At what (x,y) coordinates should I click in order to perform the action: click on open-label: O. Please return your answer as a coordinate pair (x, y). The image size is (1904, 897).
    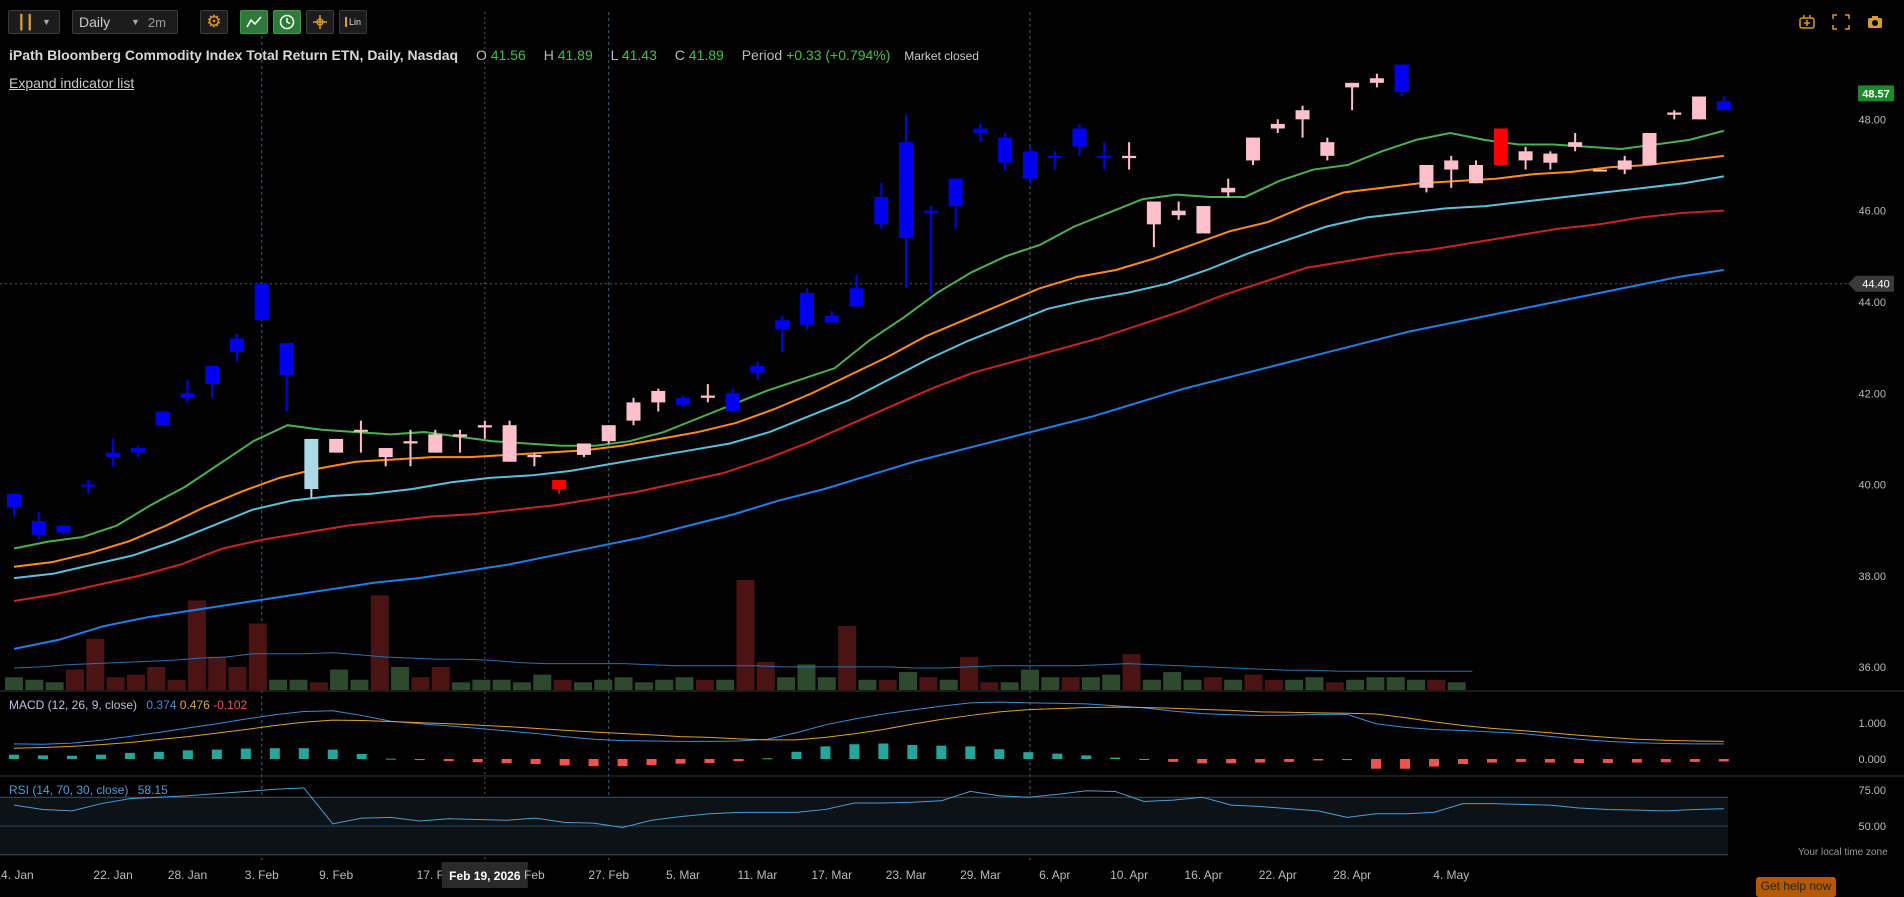
    Looking at the image, I should click on (481, 55).